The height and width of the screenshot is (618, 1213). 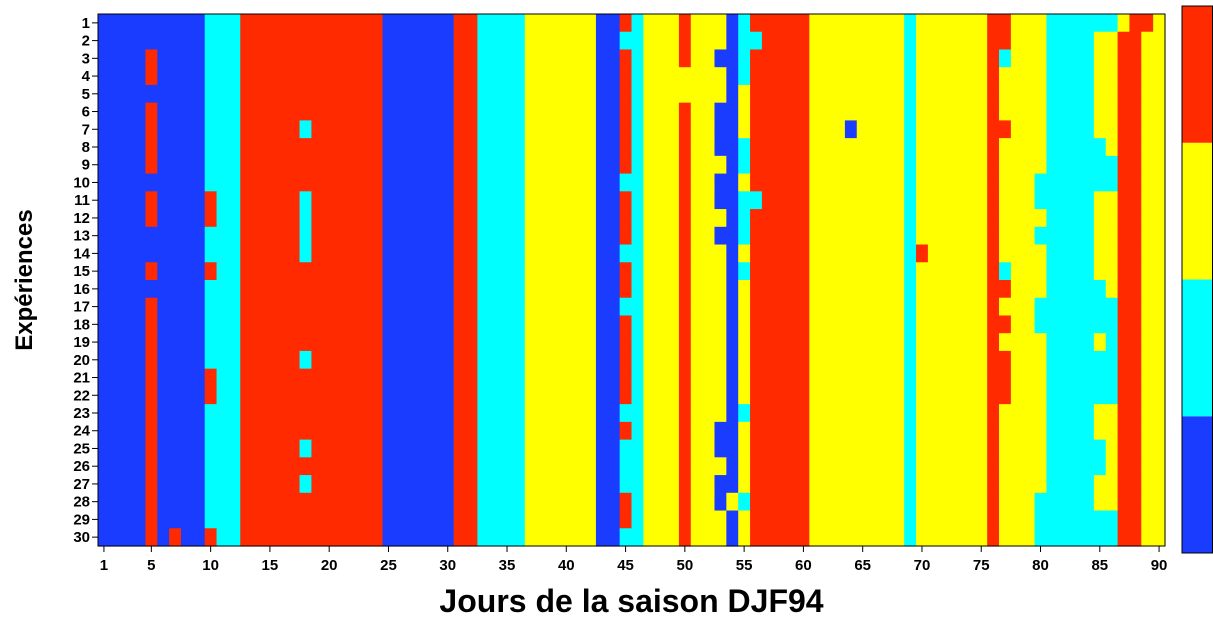 I want to click on y-tick-label: 27, so click(x=81, y=484).